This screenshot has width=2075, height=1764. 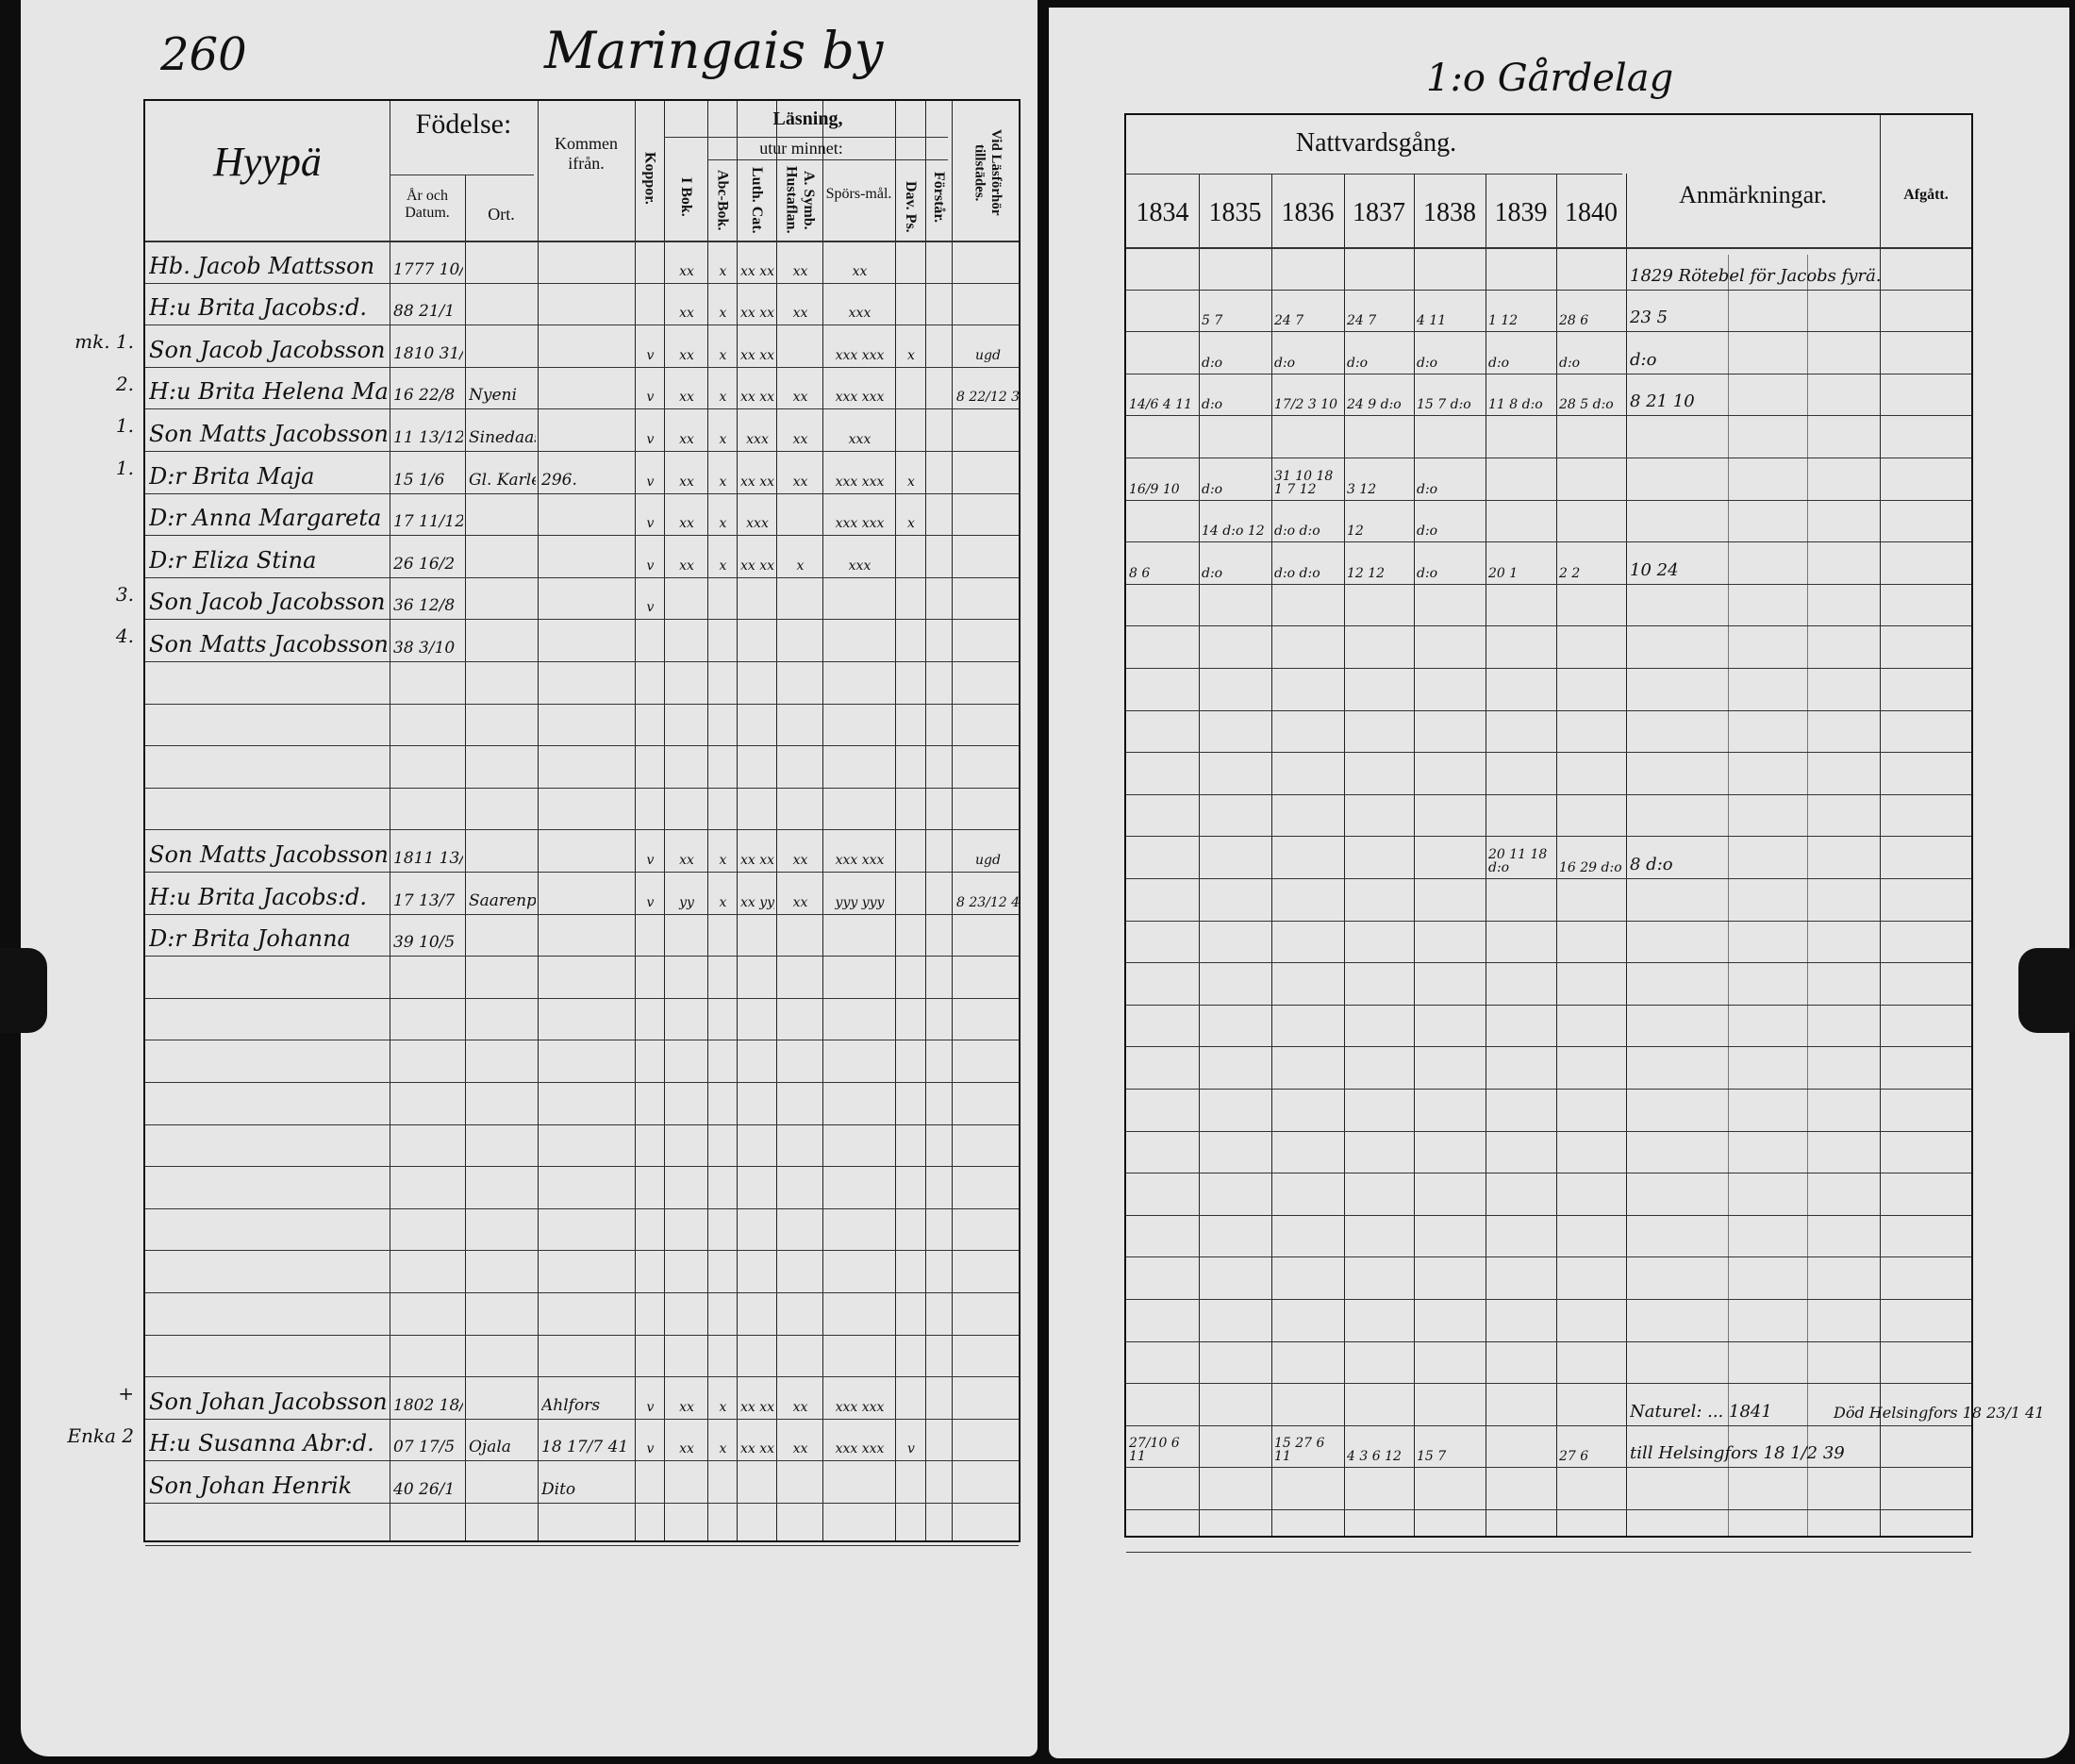 What do you see at coordinates (267, 162) in the screenshot?
I see `header-name: Hyypä` at bounding box center [267, 162].